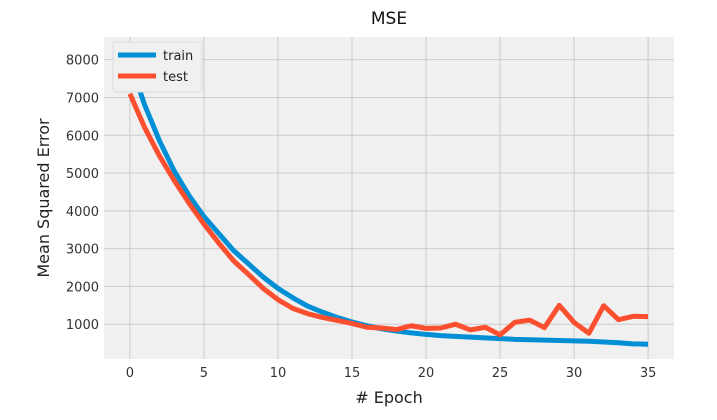 The height and width of the screenshot is (420, 717). What do you see at coordinates (178, 56) in the screenshot?
I see `legend-label-train: train` at bounding box center [178, 56].